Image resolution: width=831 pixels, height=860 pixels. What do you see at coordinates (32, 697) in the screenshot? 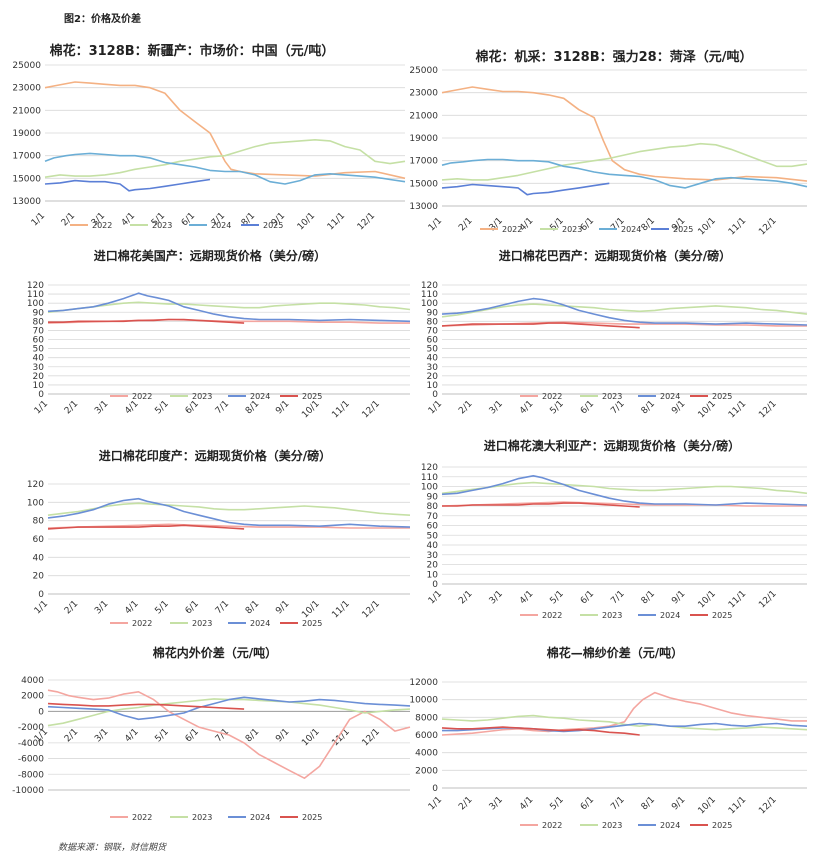
I see `y-tick-label: 2000` at bounding box center [32, 697].